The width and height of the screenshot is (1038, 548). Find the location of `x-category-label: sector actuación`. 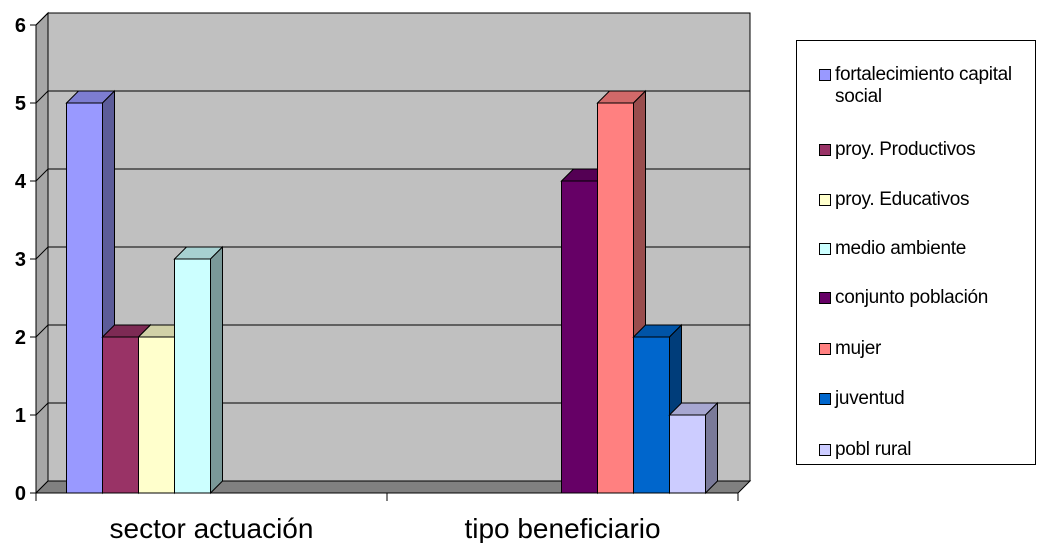

x-category-label: sector actuación is located at coordinates (212, 528).